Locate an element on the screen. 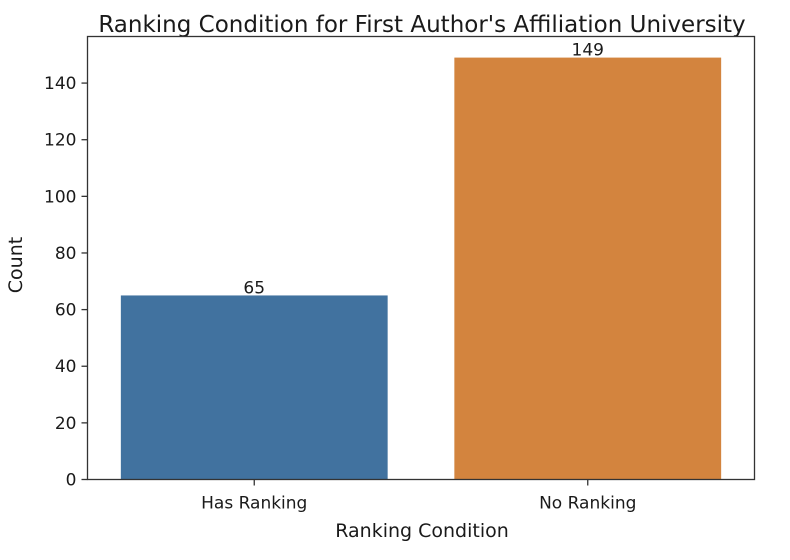 The height and width of the screenshot is (560, 790). y-tick-label: 0 is located at coordinates (71, 481).